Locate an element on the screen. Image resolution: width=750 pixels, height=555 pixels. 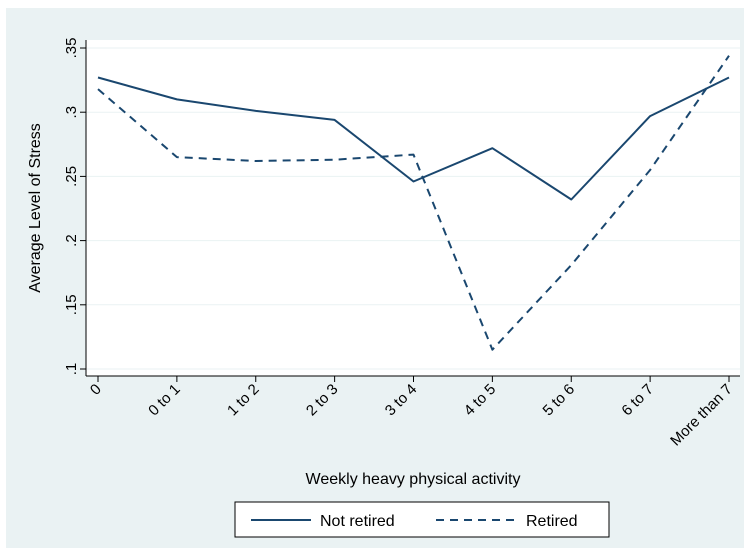
x-tick-label: 4 to 5 is located at coordinates (480, 400).